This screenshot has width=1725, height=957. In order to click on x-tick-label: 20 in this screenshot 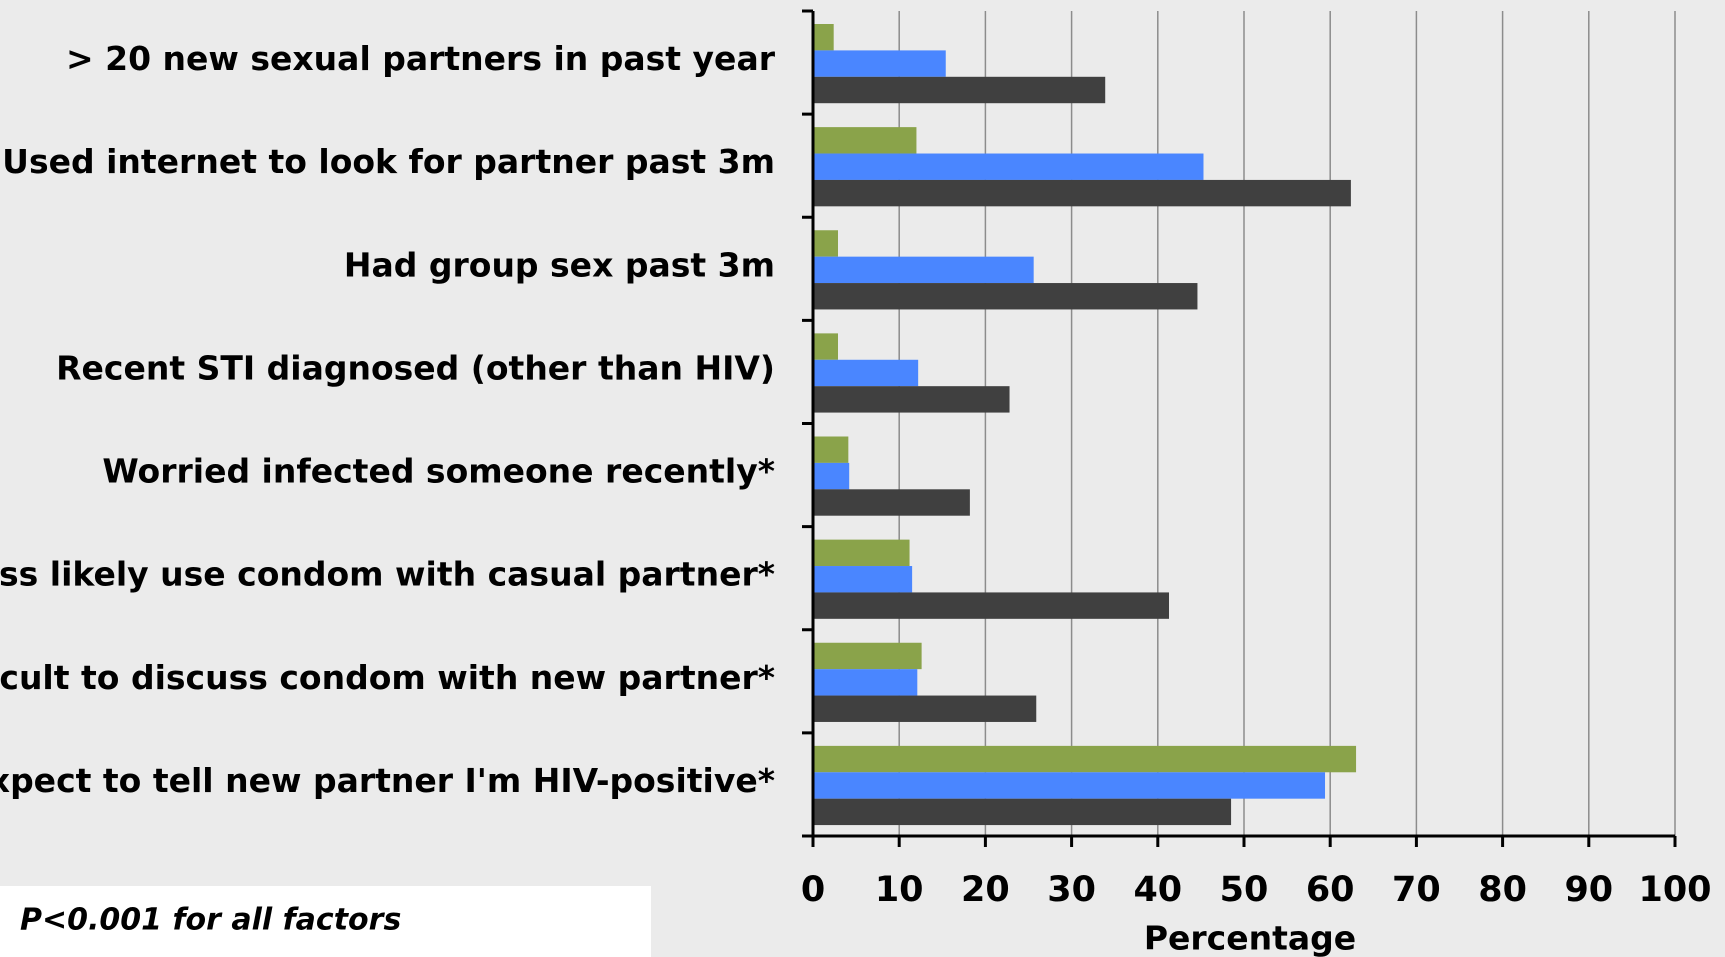, I will do `click(985, 890)`.